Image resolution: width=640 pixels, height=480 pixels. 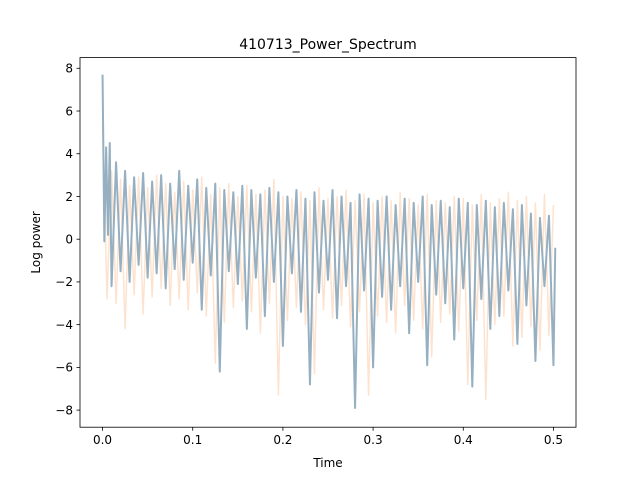 What do you see at coordinates (102, 440) in the screenshot?
I see `x-tick-label: 0.0` at bounding box center [102, 440].